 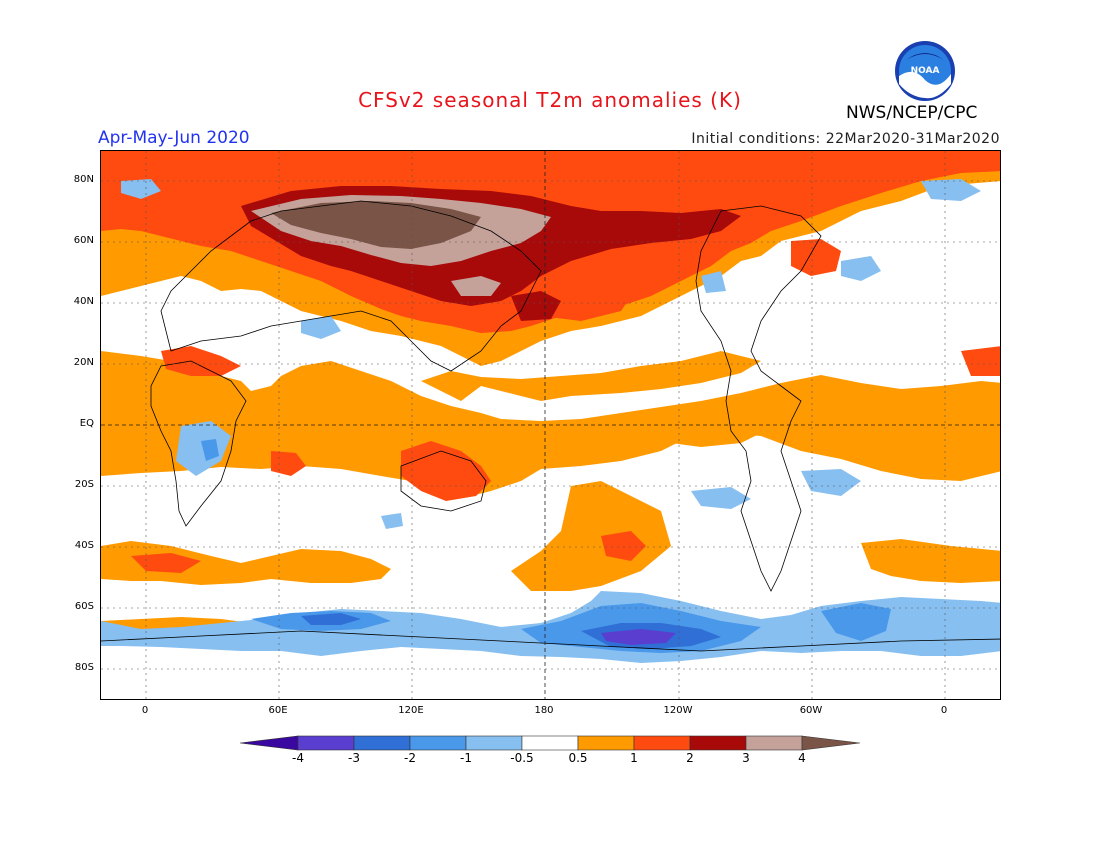 What do you see at coordinates (802, 758) in the screenshot?
I see `colorbar-label: 4` at bounding box center [802, 758].